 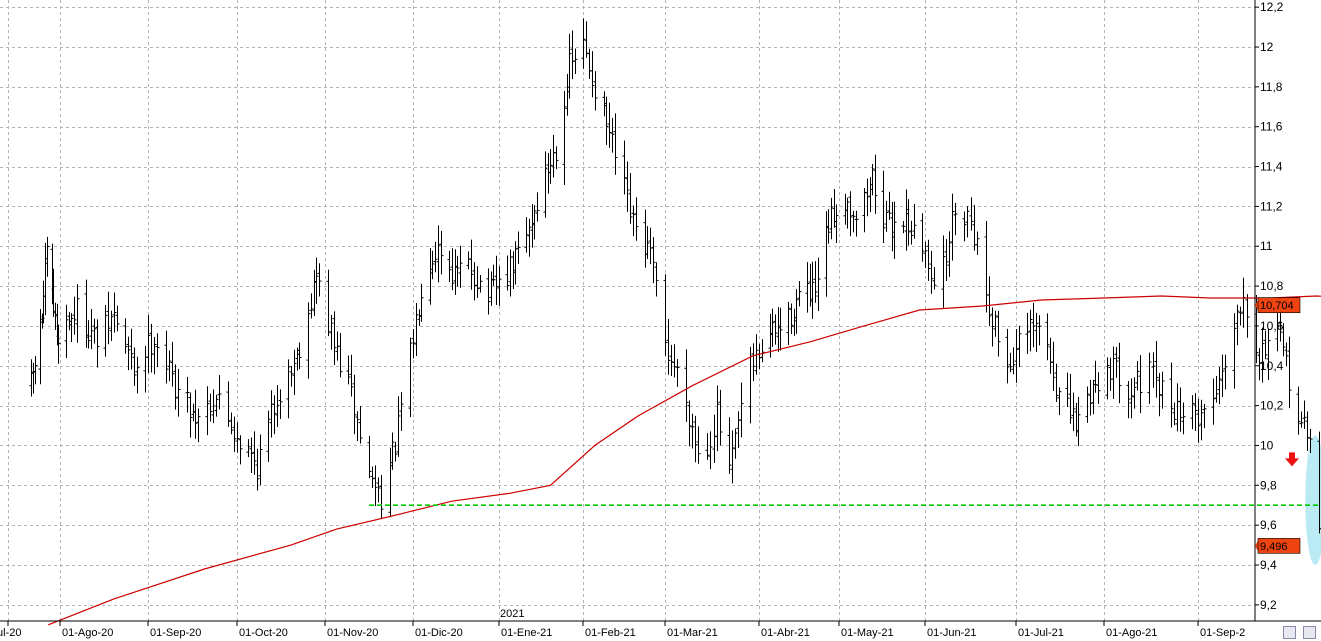 I want to click on save-icon, so click(x=1309, y=632).